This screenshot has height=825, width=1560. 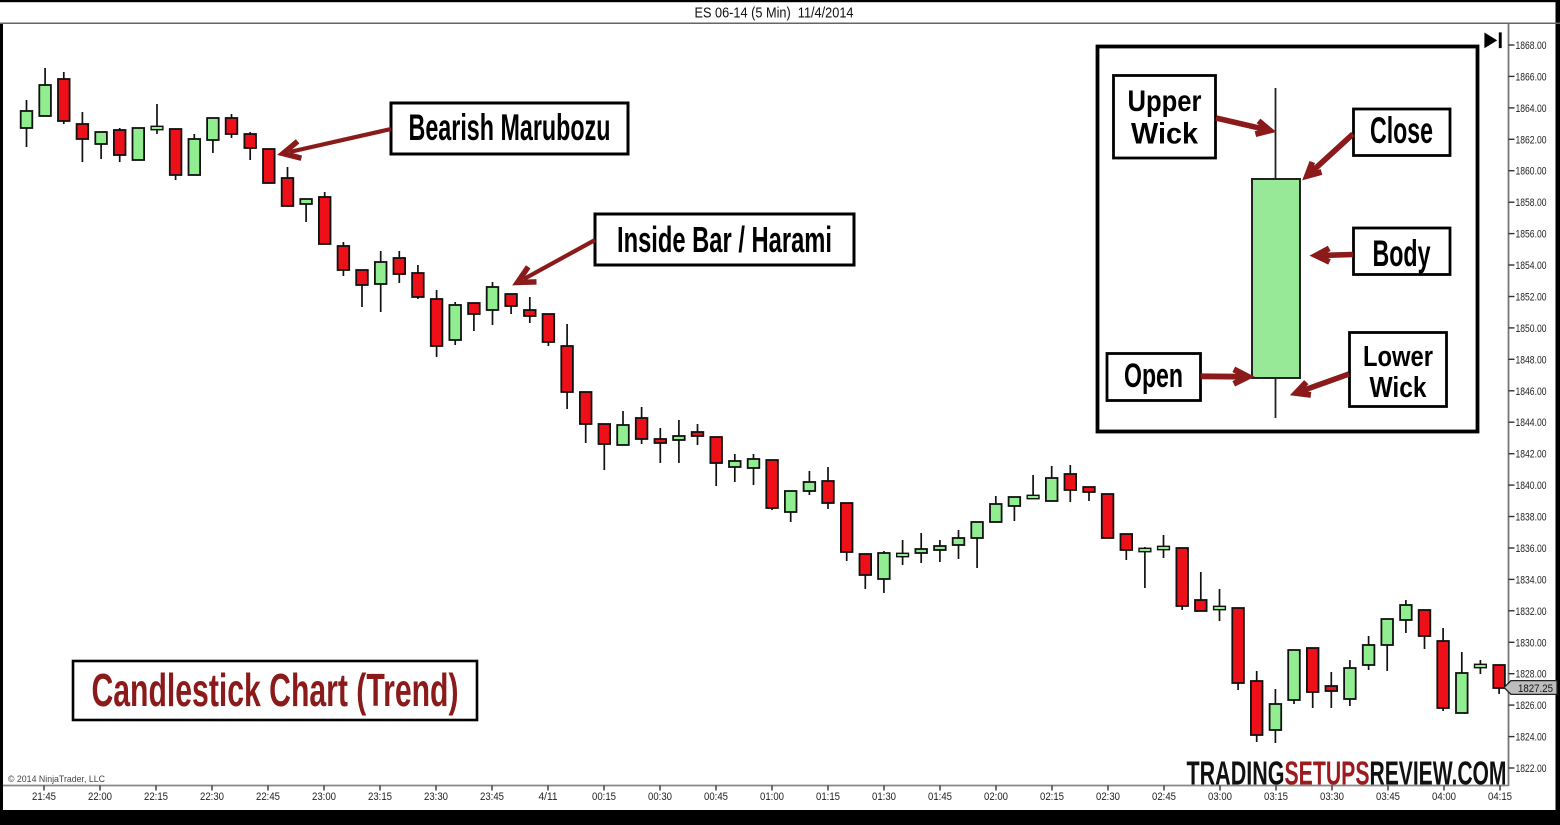 What do you see at coordinates (660, 797) in the screenshot?
I see `svg-text: 00:30` at bounding box center [660, 797].